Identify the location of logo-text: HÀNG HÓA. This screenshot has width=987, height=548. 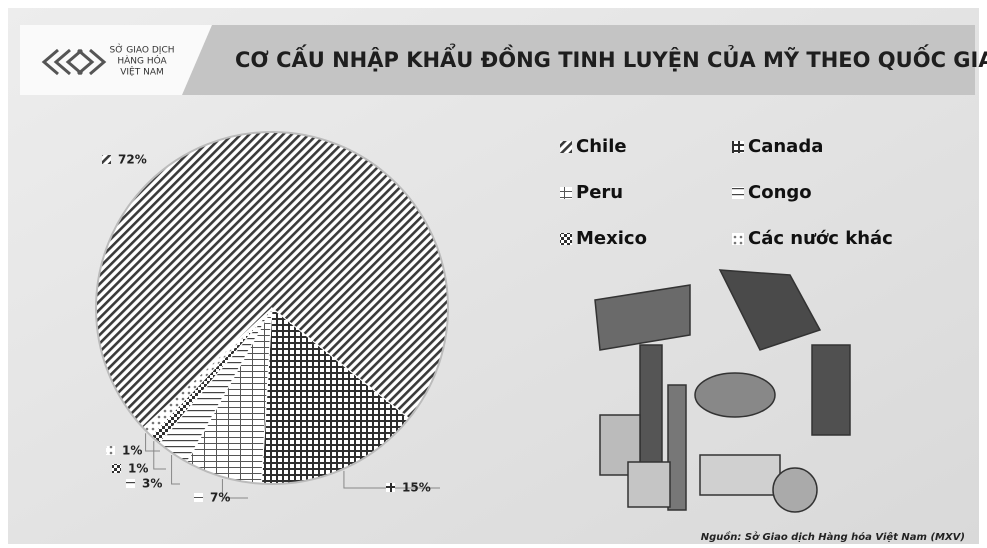
(142, 61).